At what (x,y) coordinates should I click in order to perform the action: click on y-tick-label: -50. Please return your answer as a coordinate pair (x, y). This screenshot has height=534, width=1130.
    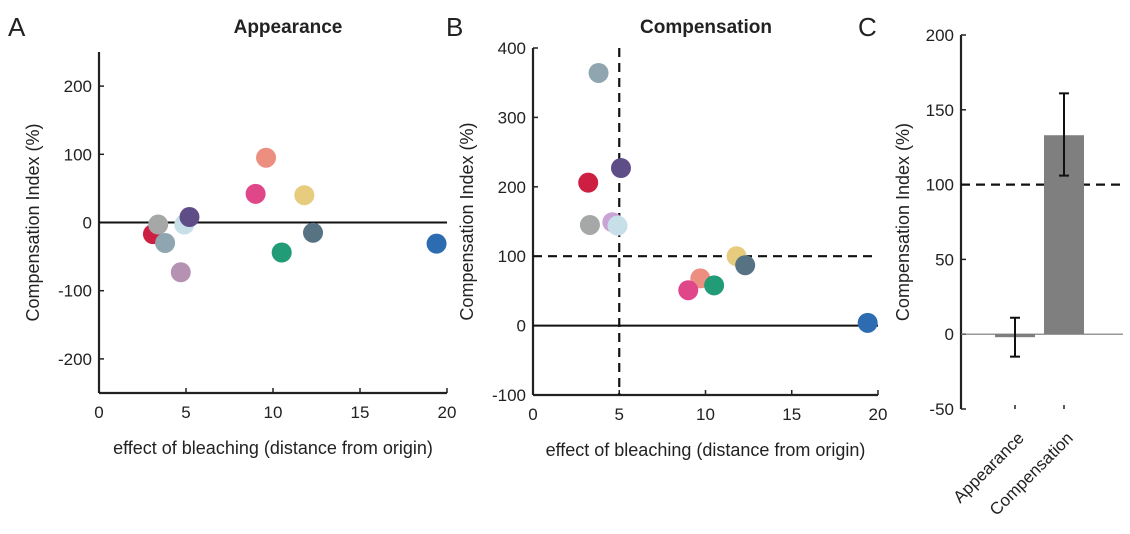
    Looking at the image, I should click on (941, 409).